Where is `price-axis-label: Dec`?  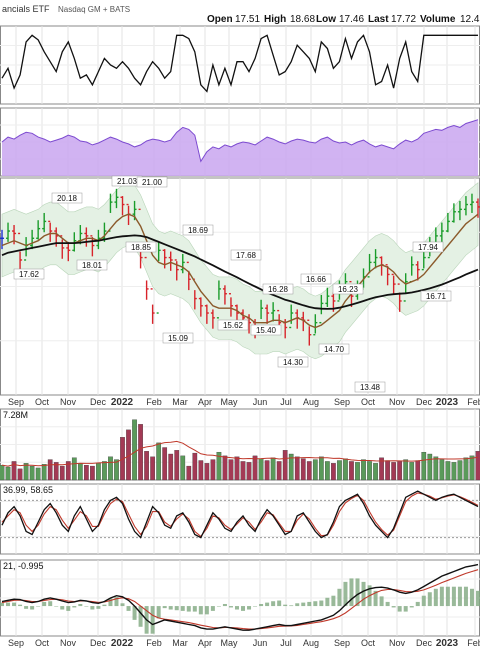
price-axis-label: Dec is located at coordinates (98, 402).